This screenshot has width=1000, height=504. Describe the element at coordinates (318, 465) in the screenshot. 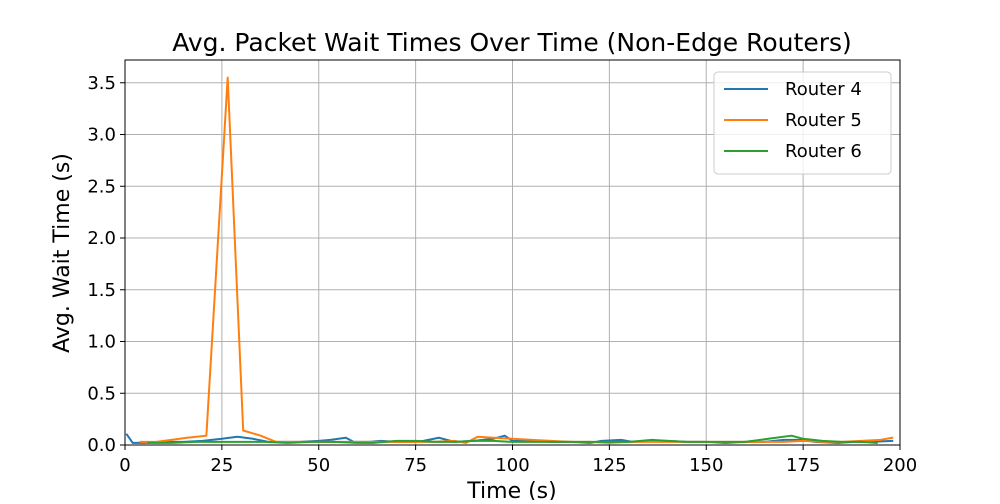

I see `x-tick-label: 50` at that location.